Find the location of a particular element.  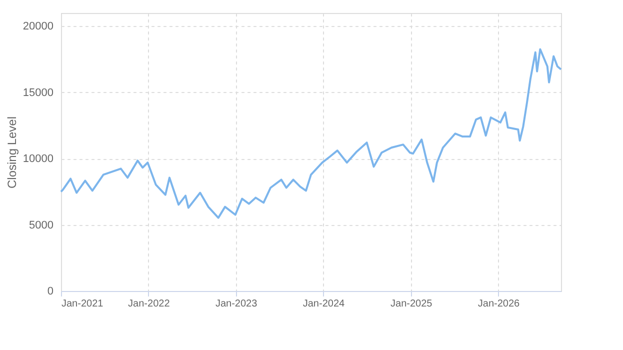

y-tick-label: 5000 is located at coordinates (41, 225).